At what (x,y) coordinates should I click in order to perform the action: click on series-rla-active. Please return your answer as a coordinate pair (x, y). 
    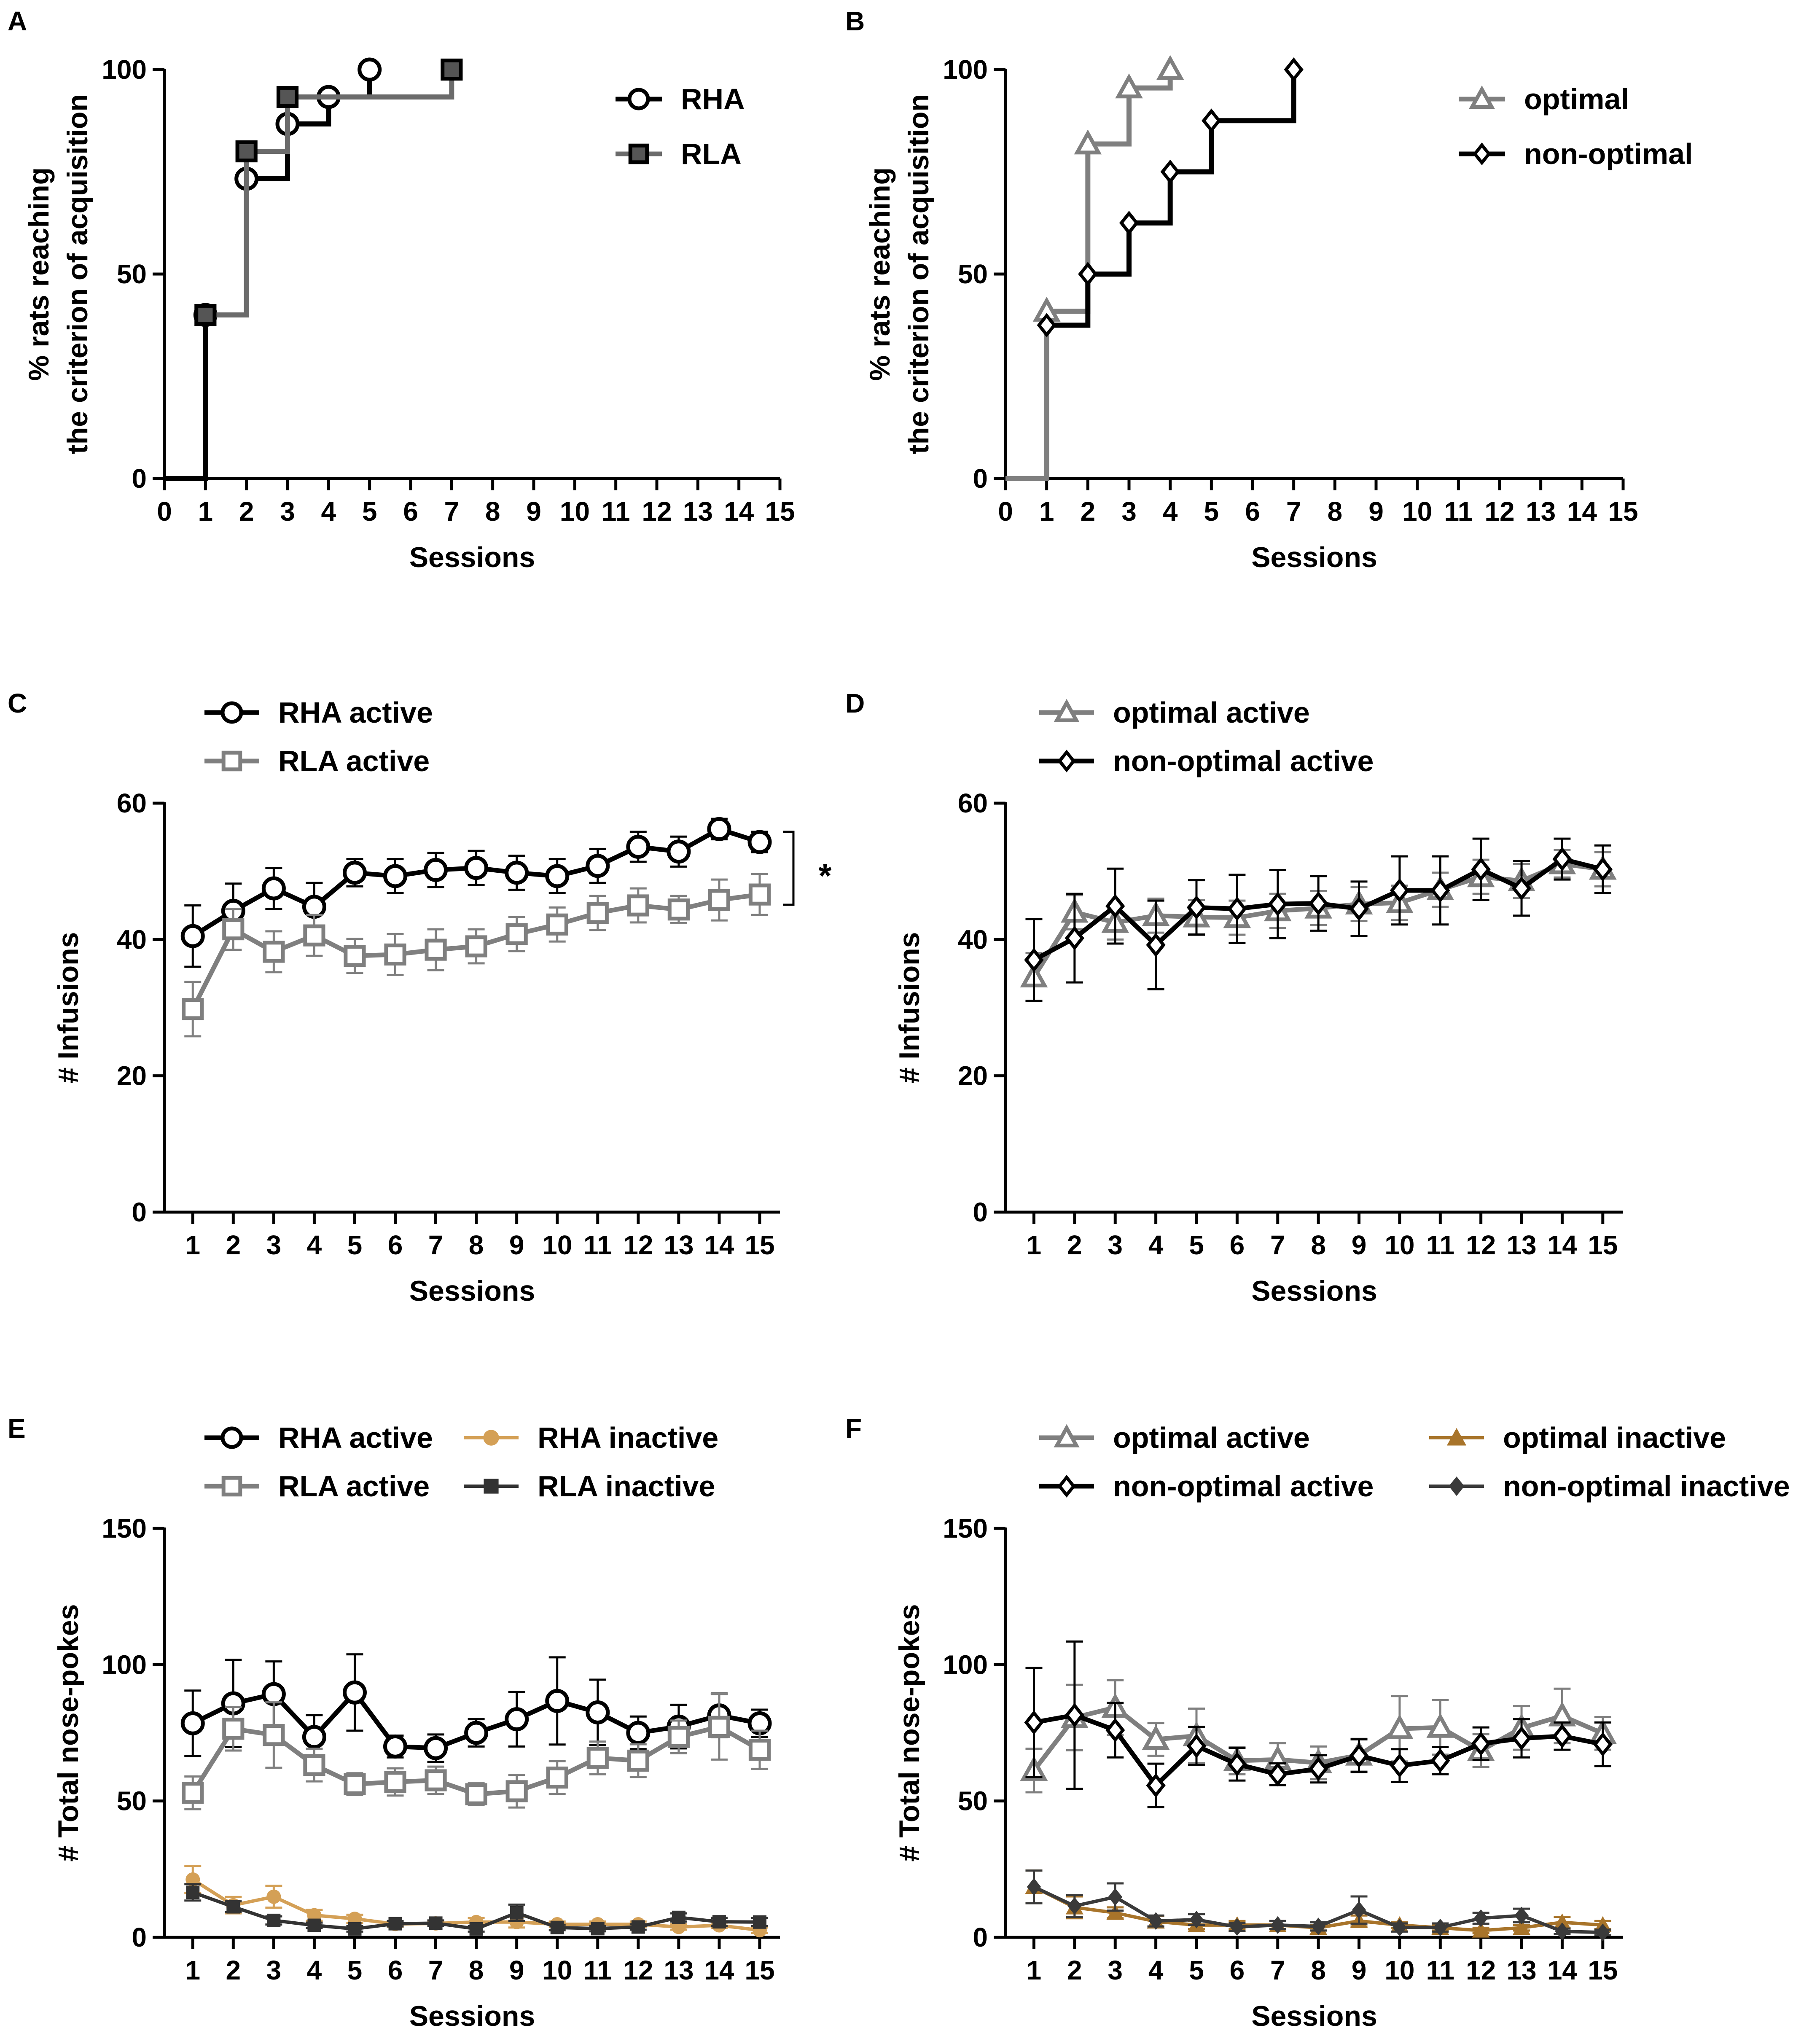
    Looking at the image, I should click on (477, 1752).